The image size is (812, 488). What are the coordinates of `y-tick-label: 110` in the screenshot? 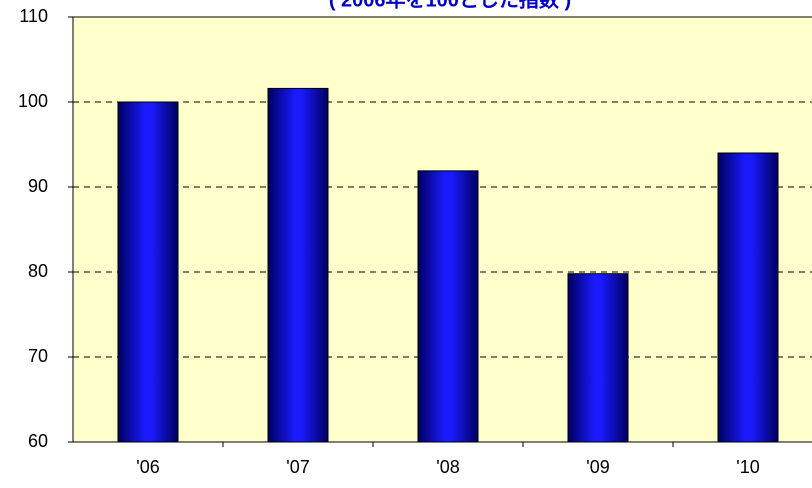 It's located at (33, 16).